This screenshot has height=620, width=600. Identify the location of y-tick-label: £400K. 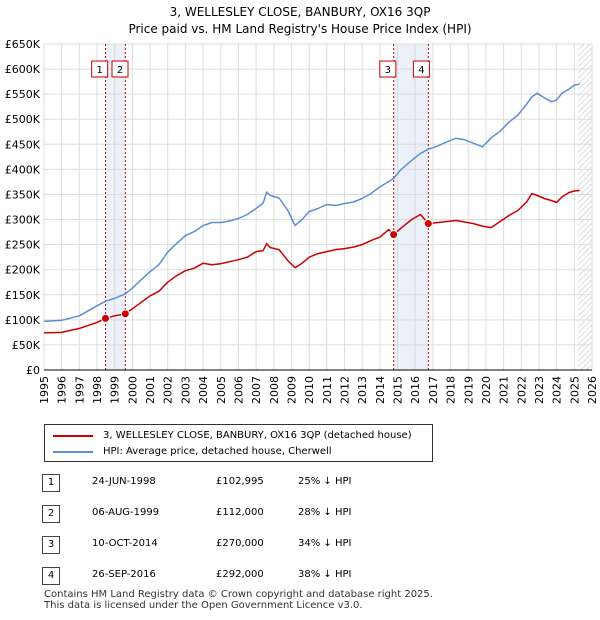
(23, 169).